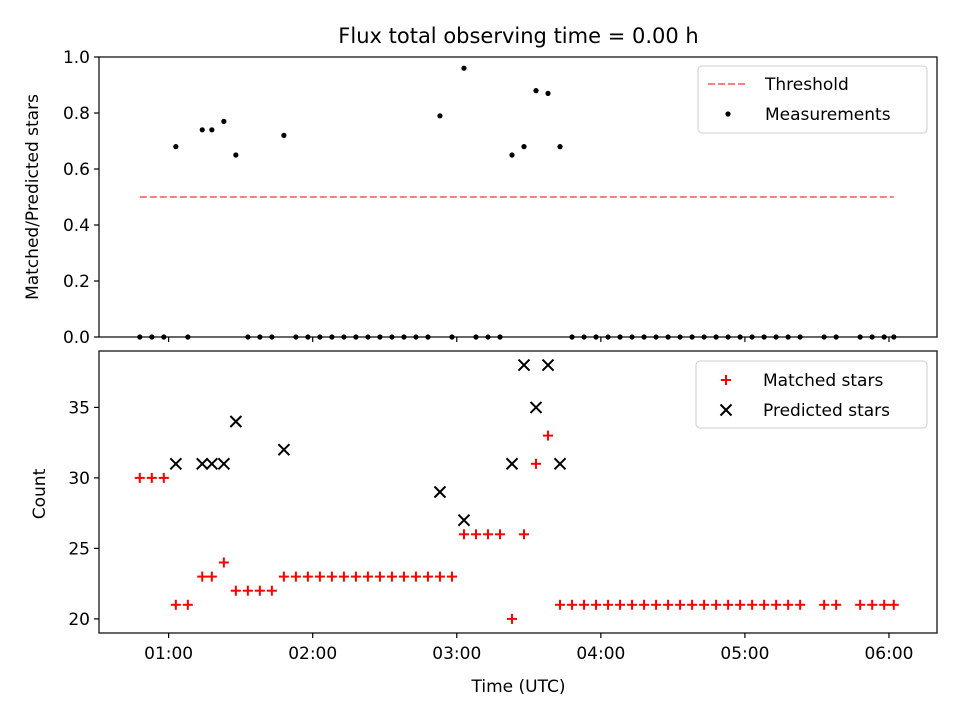 The width and height of the screenshot is (960, 720). I want to click on top-y-axis-label: Matched/Predicted stars, so click(33, 197).